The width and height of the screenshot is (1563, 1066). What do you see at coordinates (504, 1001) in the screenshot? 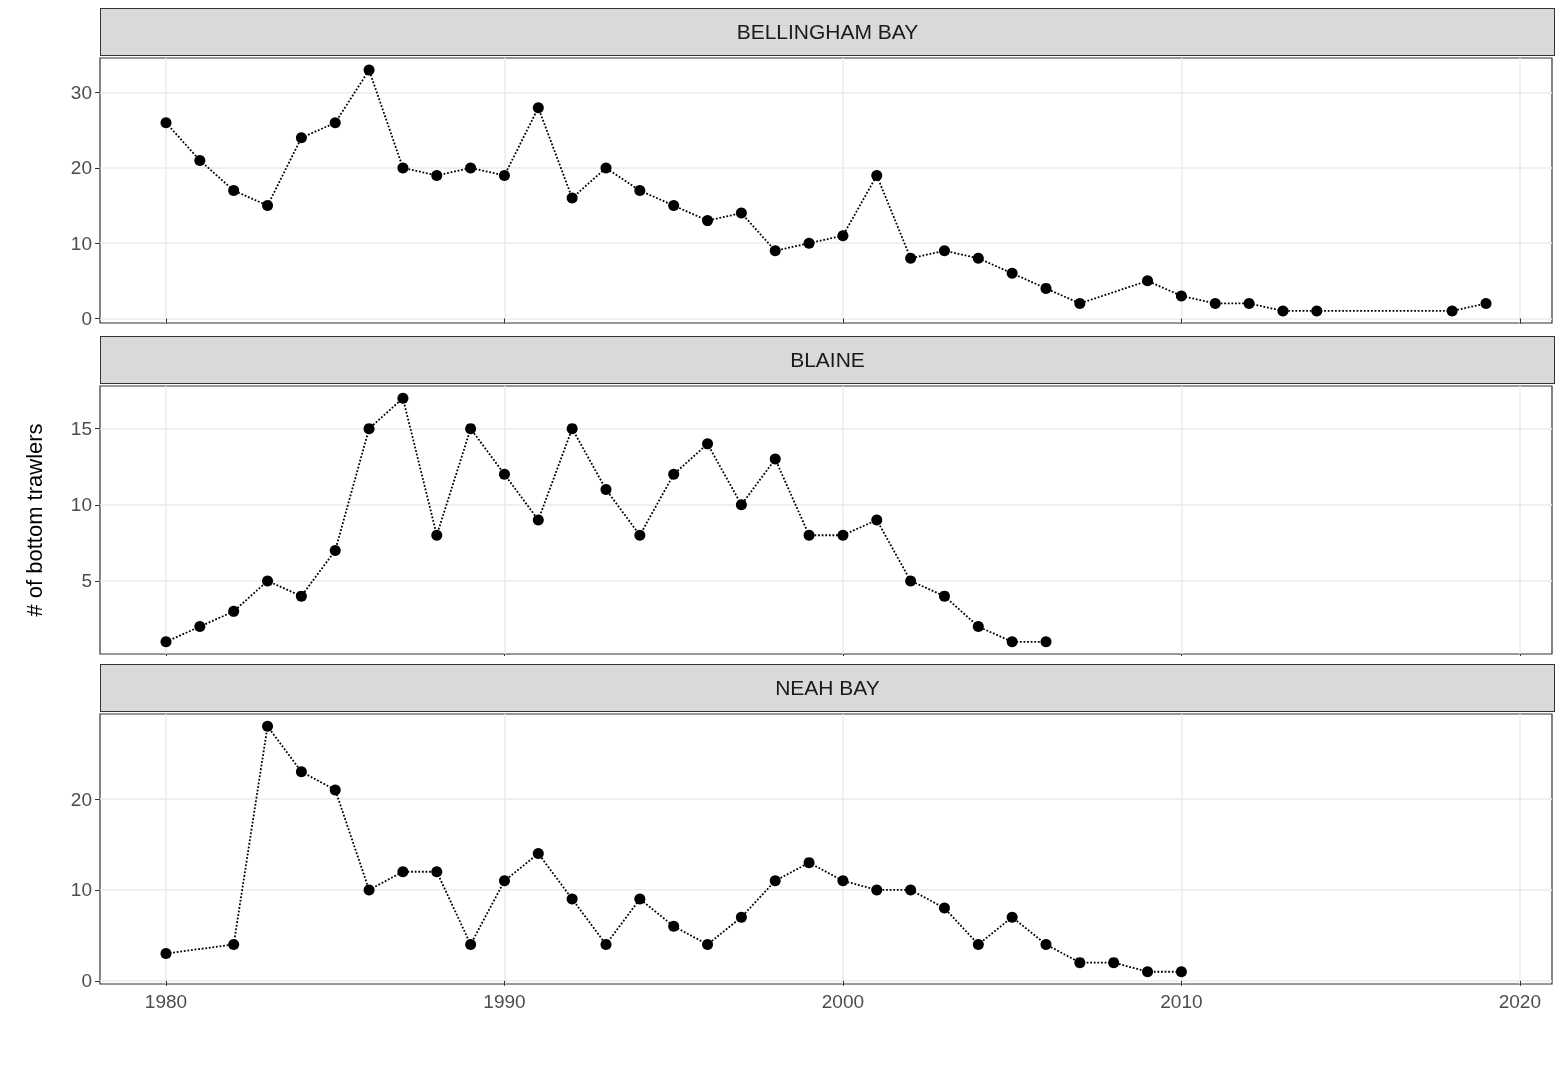
I see `x-tick-label: 1990` at bounding box center [504, 1001].